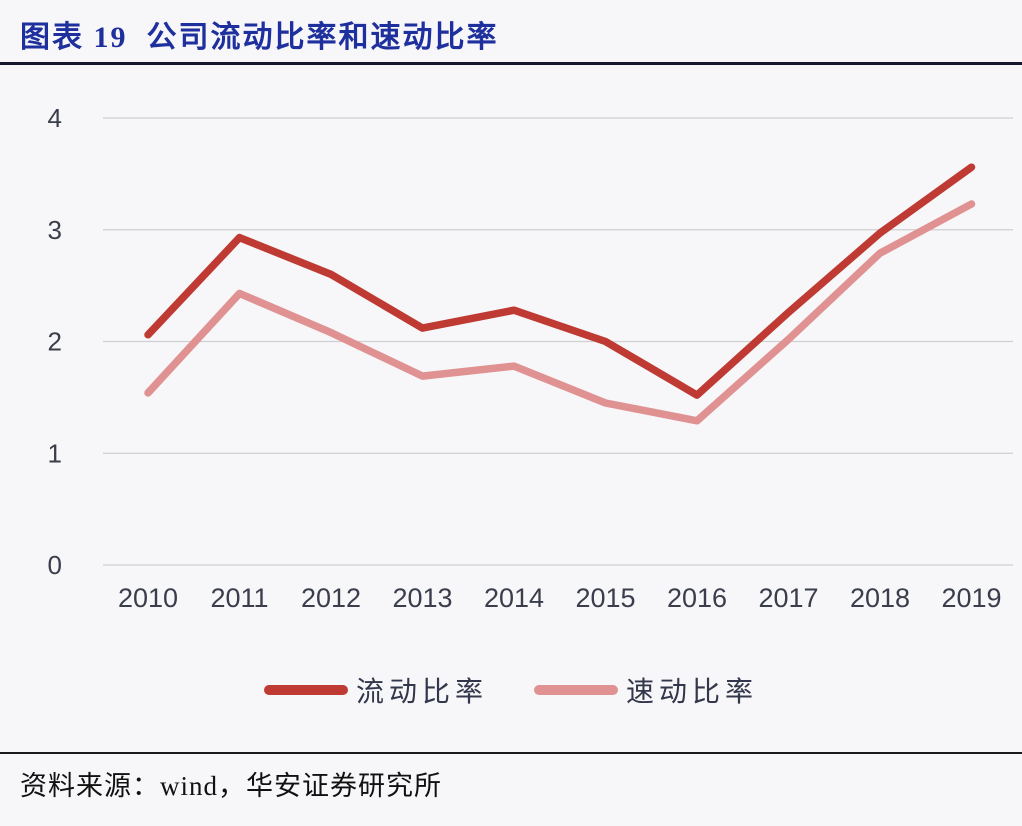 This screenshot has height=826, width=1022. What do you see at coordinates (697, 598) in the screenshot?
I see `x-axis-tick-label: 2016` at bounding box center [697, 598].